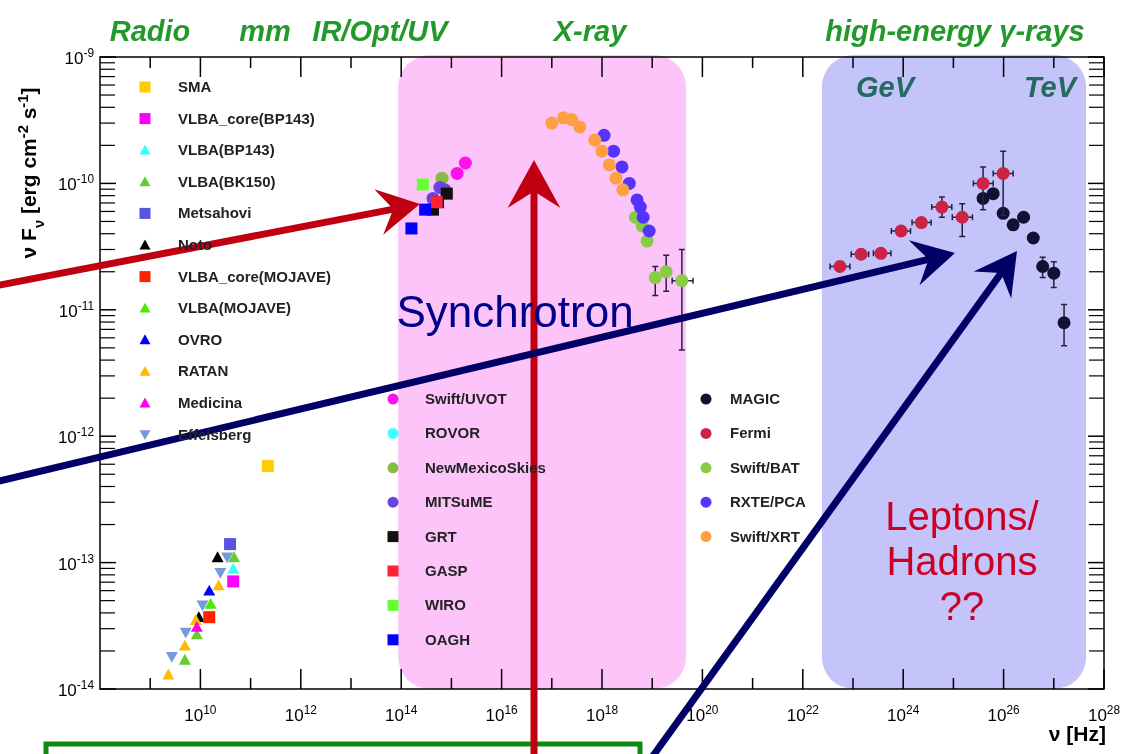 The width and height of the screenshot is (1145, 754). What do you see at coordinates (215, 213) in the screenshot?
I see `legend-label: Metsahovi` at bounding box center [215, 213].